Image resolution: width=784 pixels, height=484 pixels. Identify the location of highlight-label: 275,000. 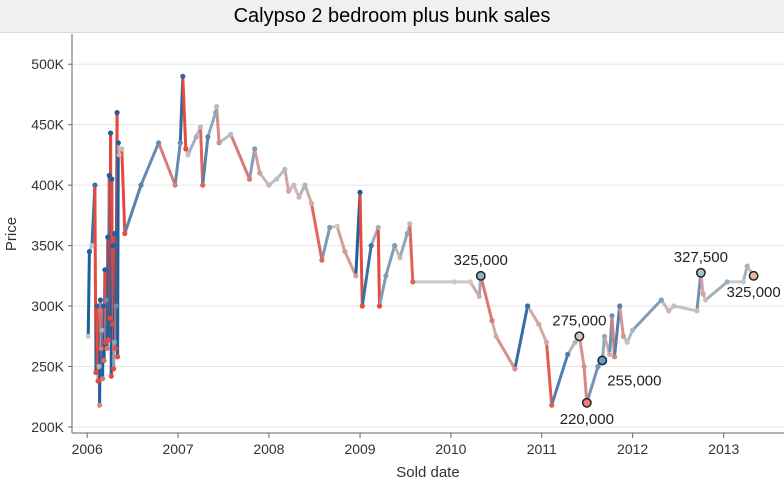
(579, 320).